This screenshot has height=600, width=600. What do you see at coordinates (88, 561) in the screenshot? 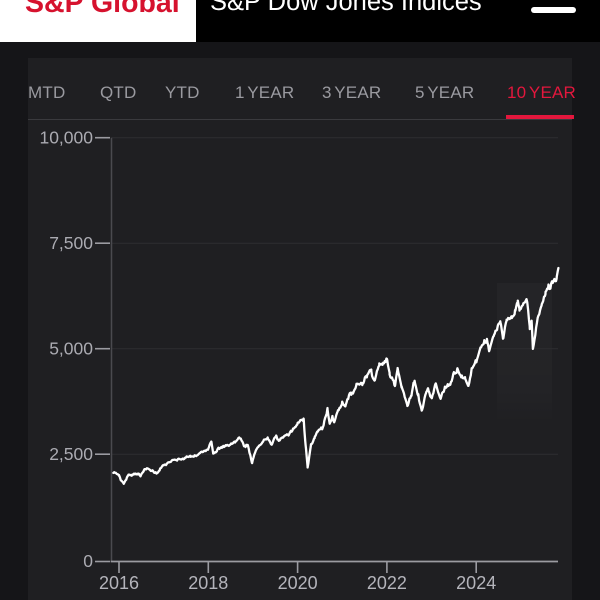
I see `svg-text: 0` at bounding box center [88, 561].